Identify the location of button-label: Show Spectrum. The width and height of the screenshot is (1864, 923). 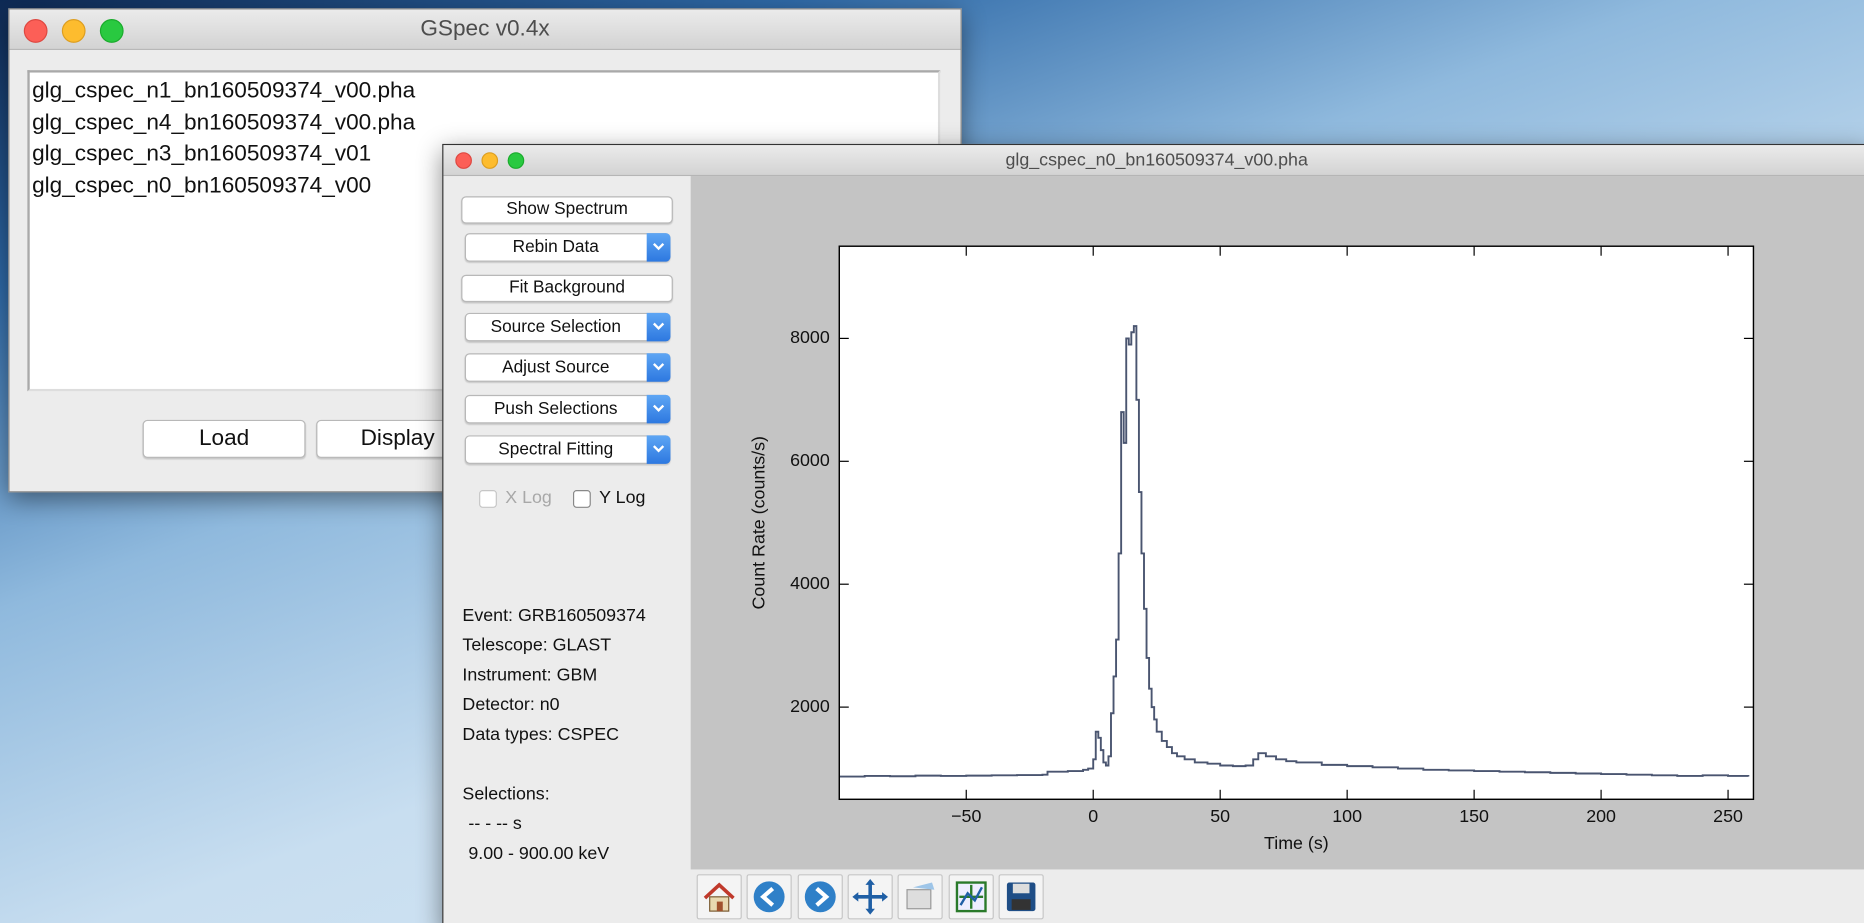
(567, 209).